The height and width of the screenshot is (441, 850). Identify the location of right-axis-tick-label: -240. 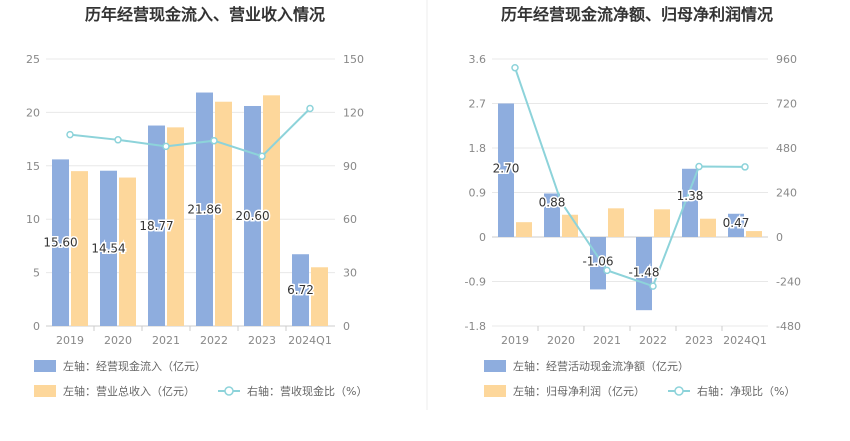
(788, 282).